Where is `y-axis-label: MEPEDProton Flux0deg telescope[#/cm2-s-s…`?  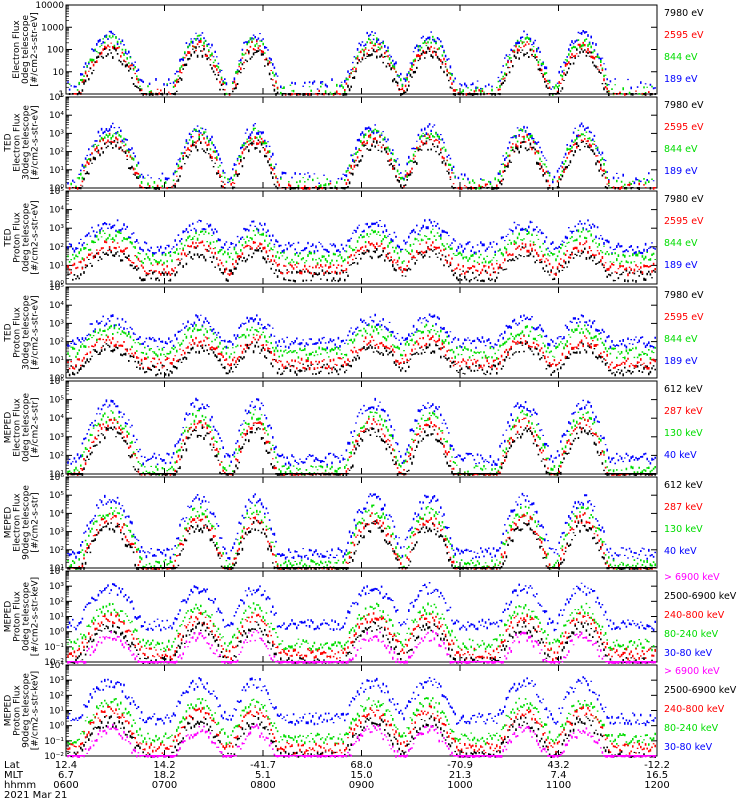
y-axis-label: MEPEDProton Flux0deg telescope[#/cm2-s-s… is located at coordinates (22, 616).